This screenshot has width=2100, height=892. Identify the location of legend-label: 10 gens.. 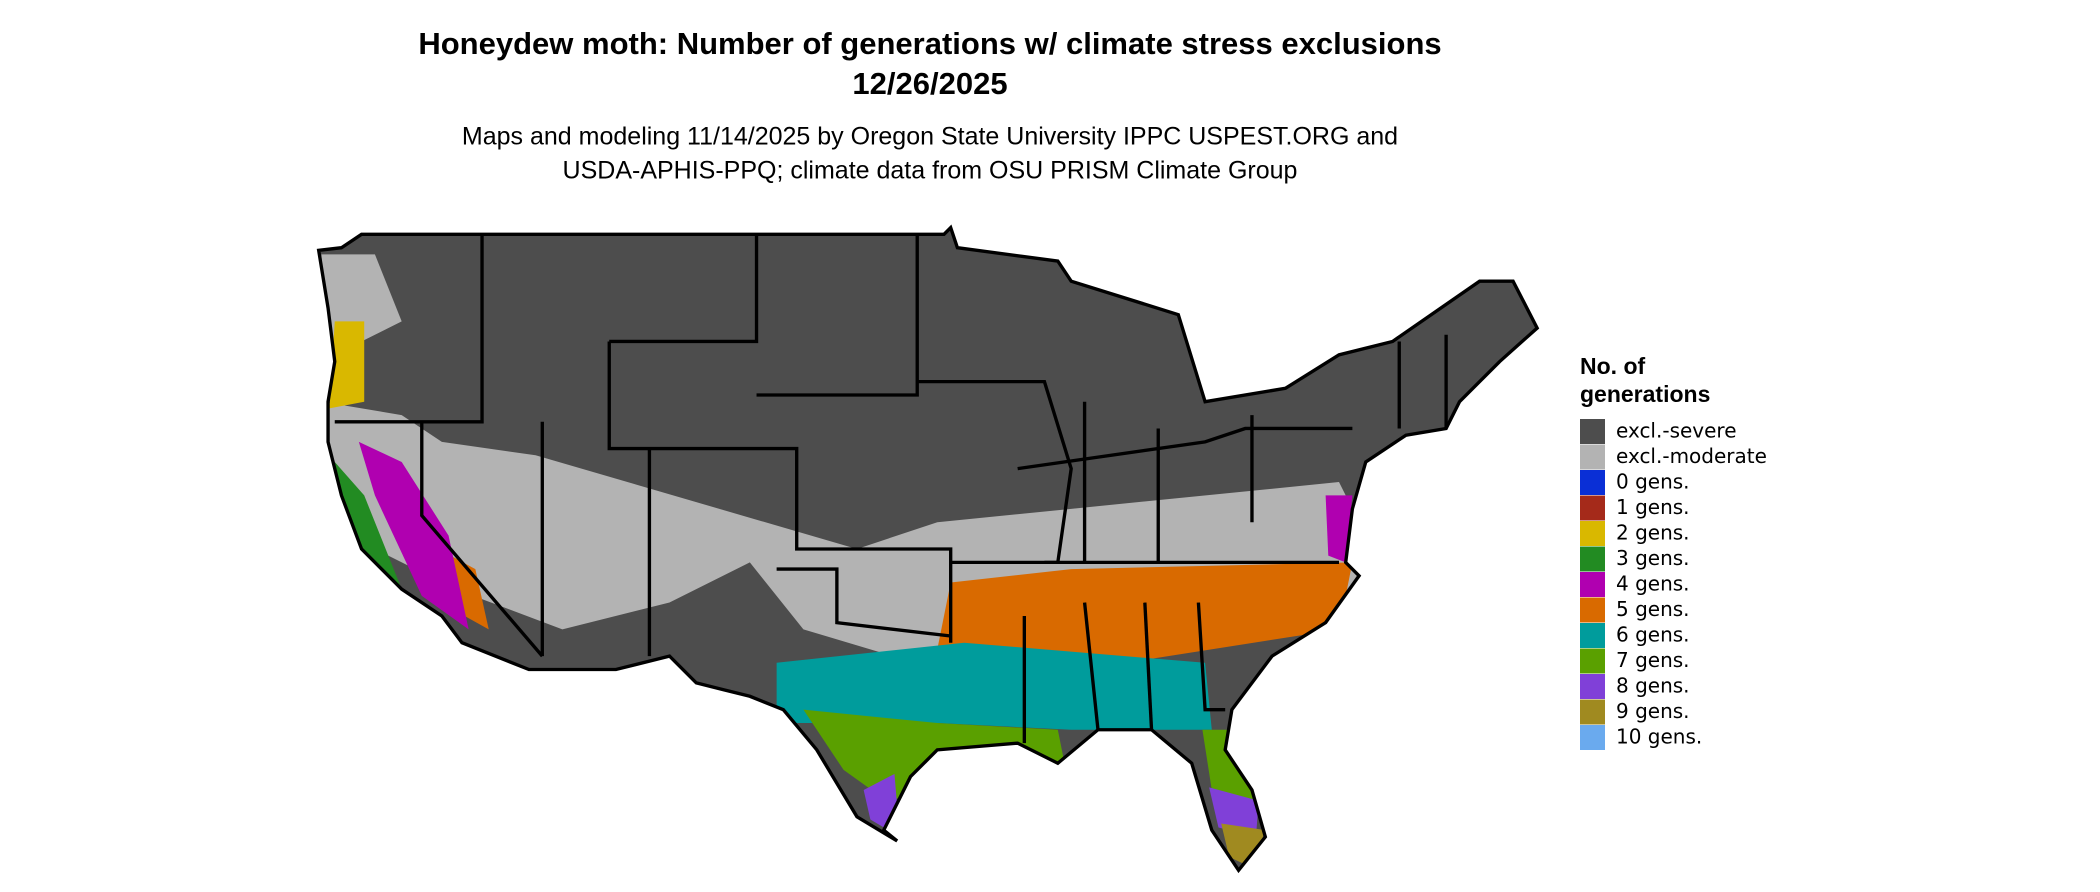
(1659, 737).